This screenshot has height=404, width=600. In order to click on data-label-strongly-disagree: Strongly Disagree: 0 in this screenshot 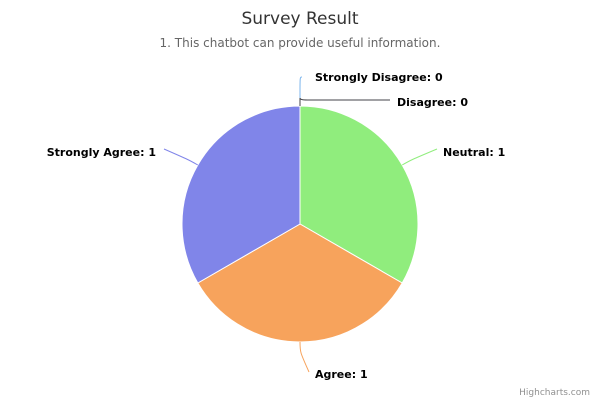, I will do `click(379, 77)`.